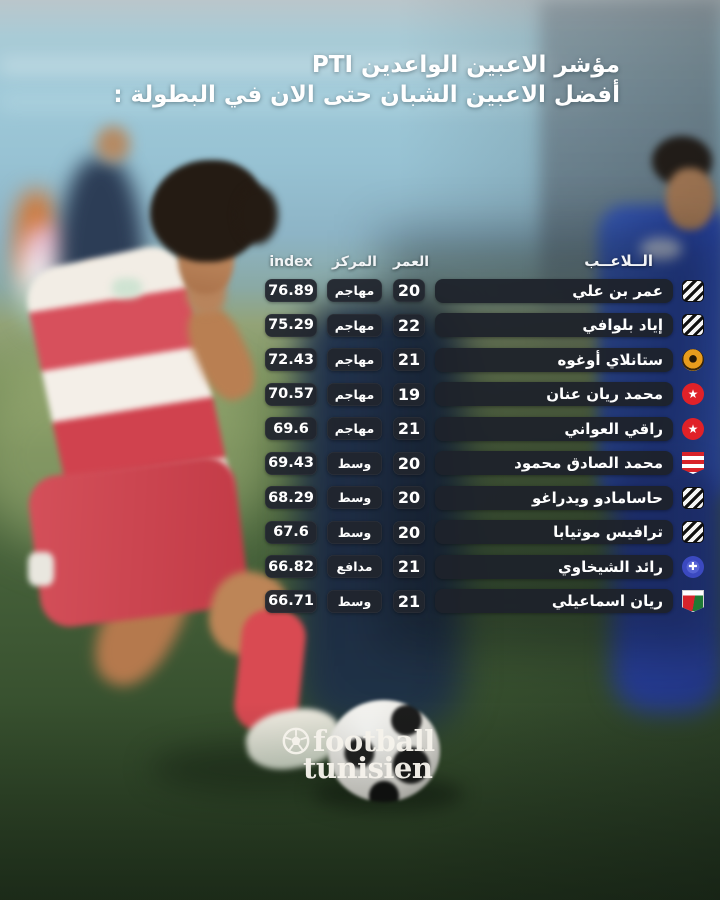 The height and width of the screenshot is (900, 720). Describe the element at coordinates (693, 601) in the screenshot. I see `white-red-green-shield-club-logo-icon` at that location.